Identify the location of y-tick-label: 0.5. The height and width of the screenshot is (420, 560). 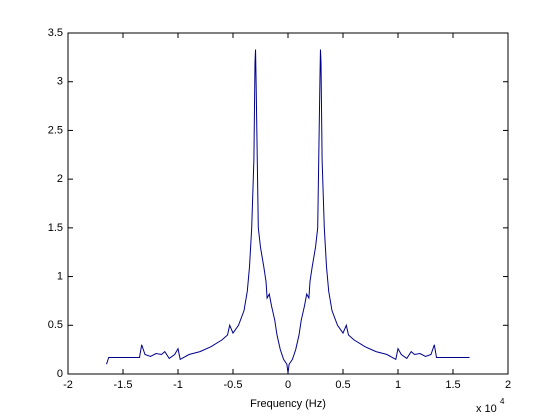
(55, 325).